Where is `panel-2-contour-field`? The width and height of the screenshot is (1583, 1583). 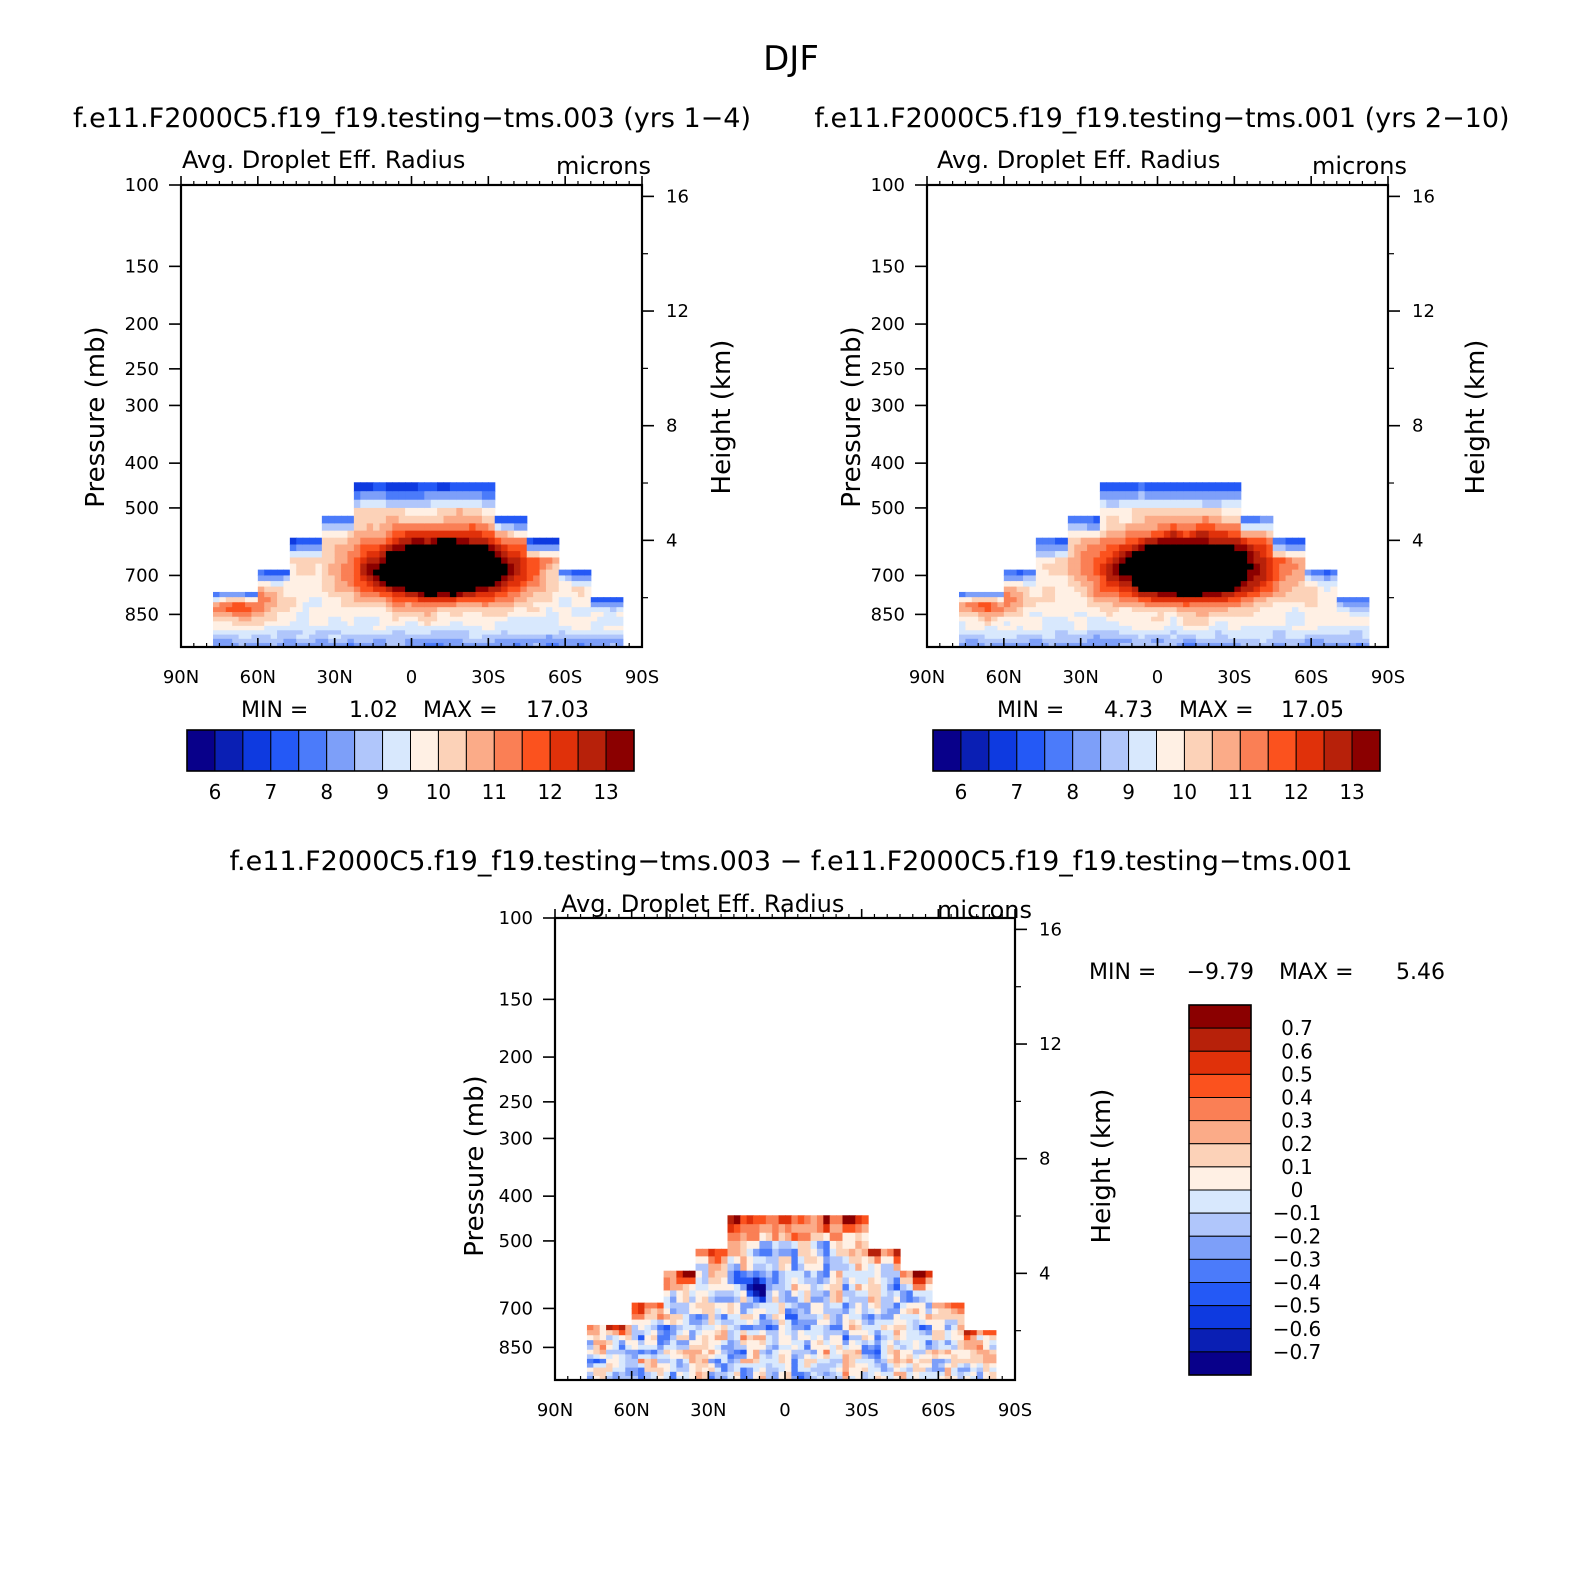 panel-2-contour-field is located at coordinates (1164, 565).